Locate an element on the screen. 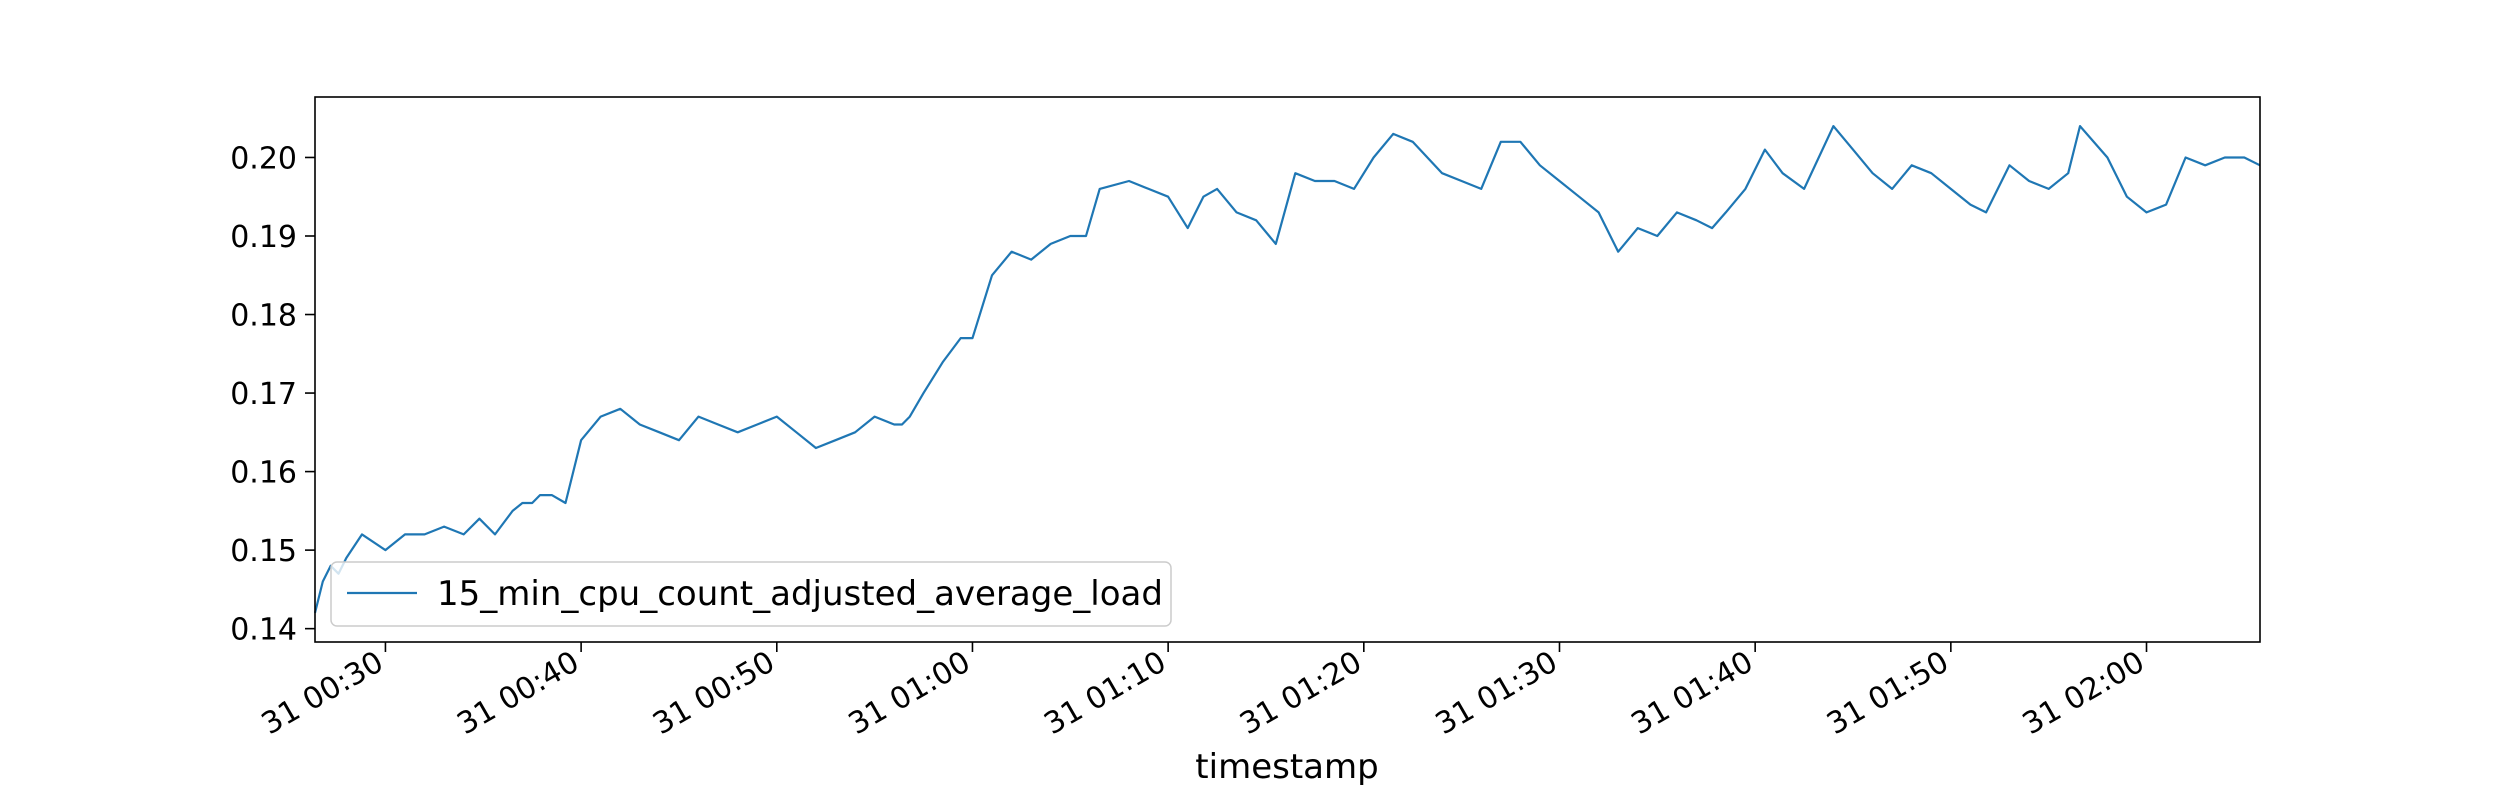 The height and width of the screenshot is (800, 2500). y-tick-label: 0.17 is located at coordinates (263, 394).